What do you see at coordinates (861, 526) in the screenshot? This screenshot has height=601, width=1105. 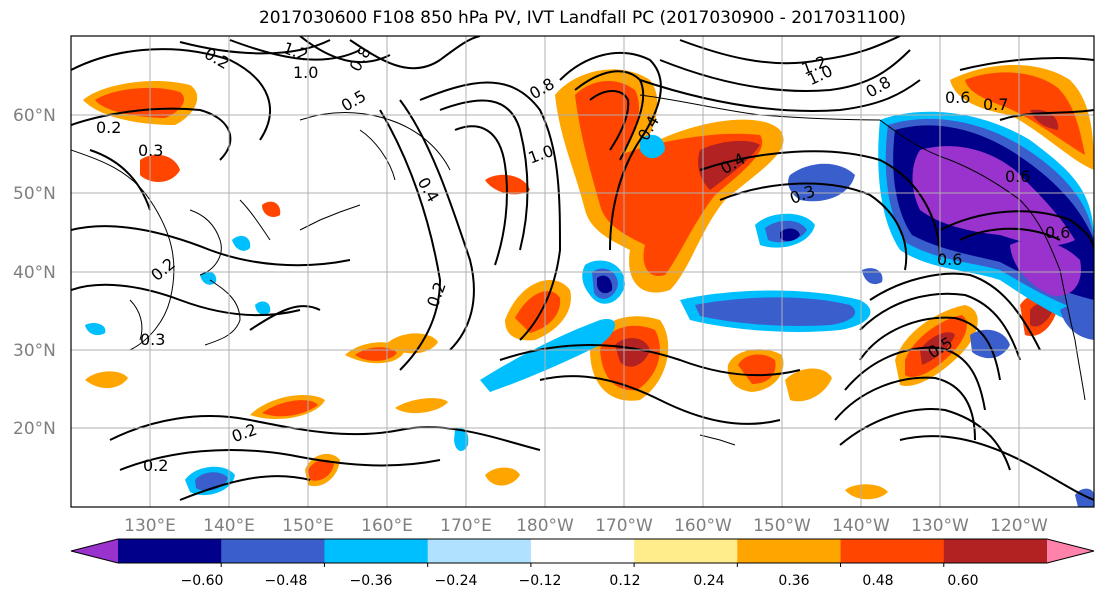 I see `lon-label: 140°W` at bounding box center [861, 526].